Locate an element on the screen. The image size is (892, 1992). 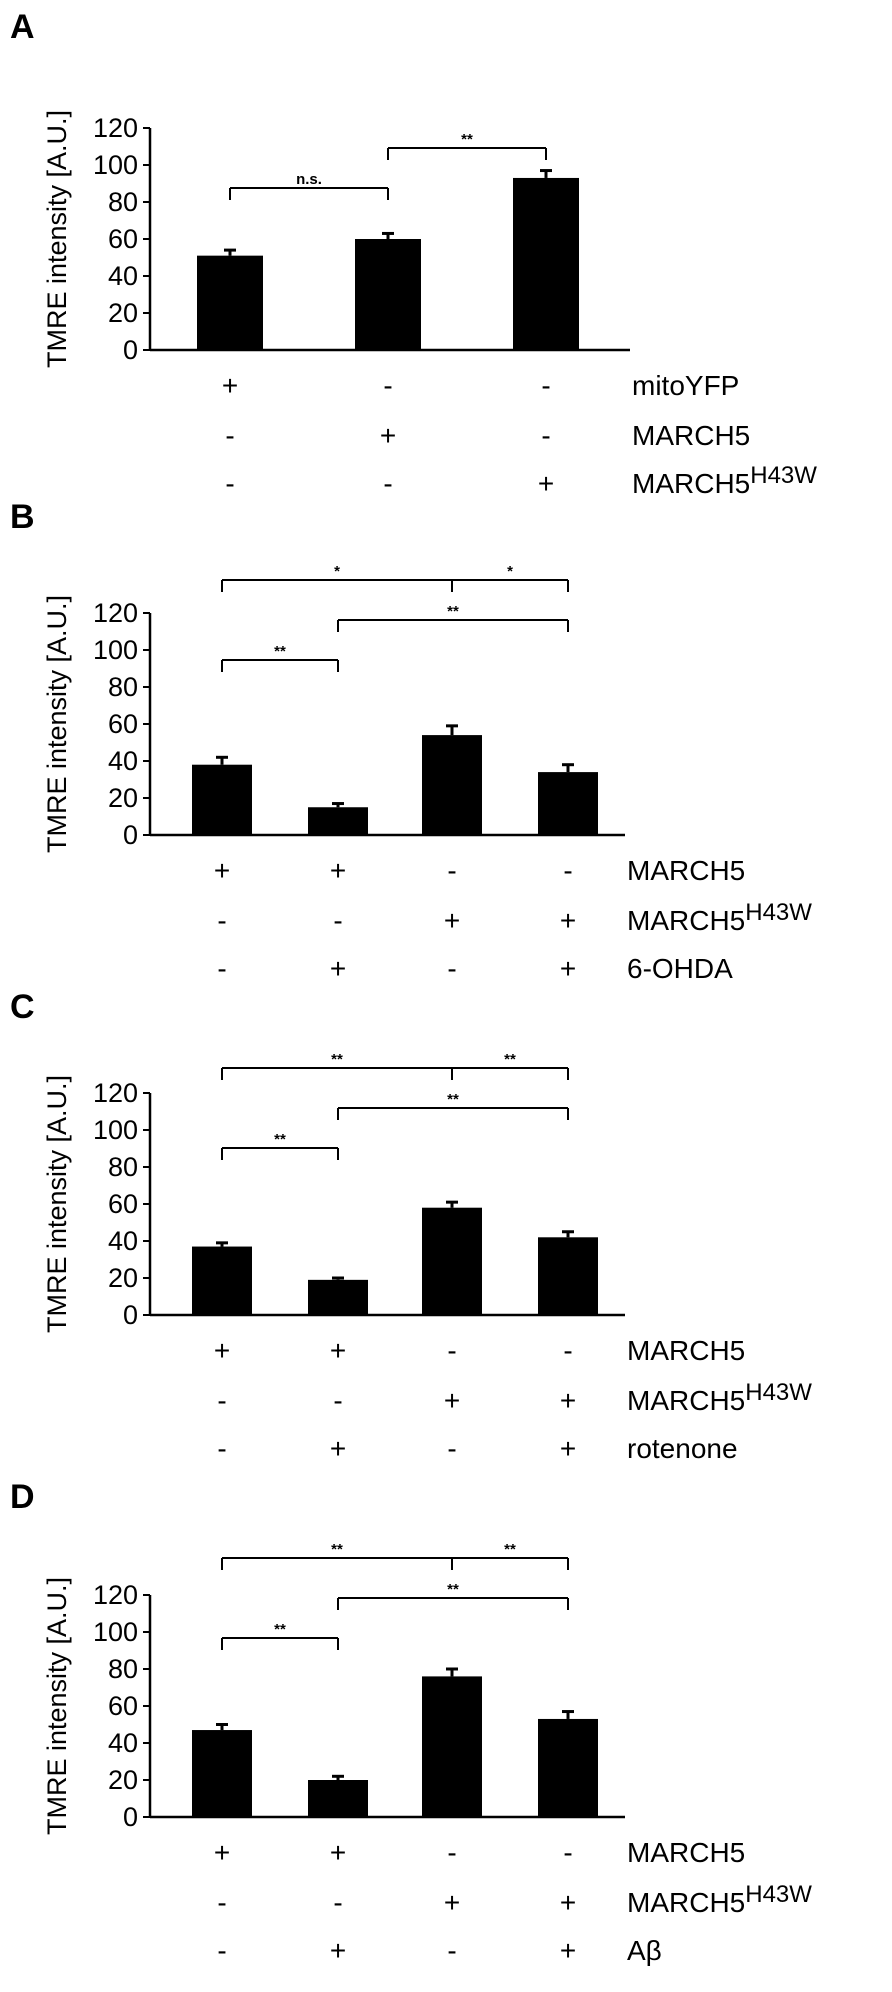
condition-label: Aβ is located at coordinates (644, 1950).